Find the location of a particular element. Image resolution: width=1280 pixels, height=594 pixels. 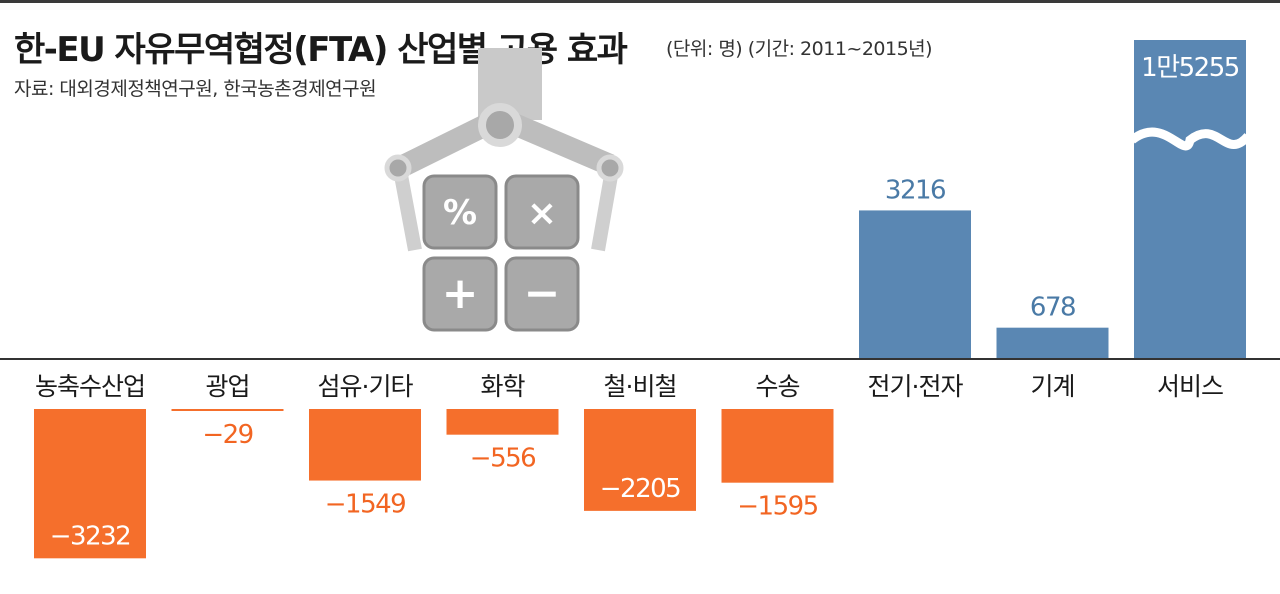

illustration-hooks is located at coordinates (506, 210).